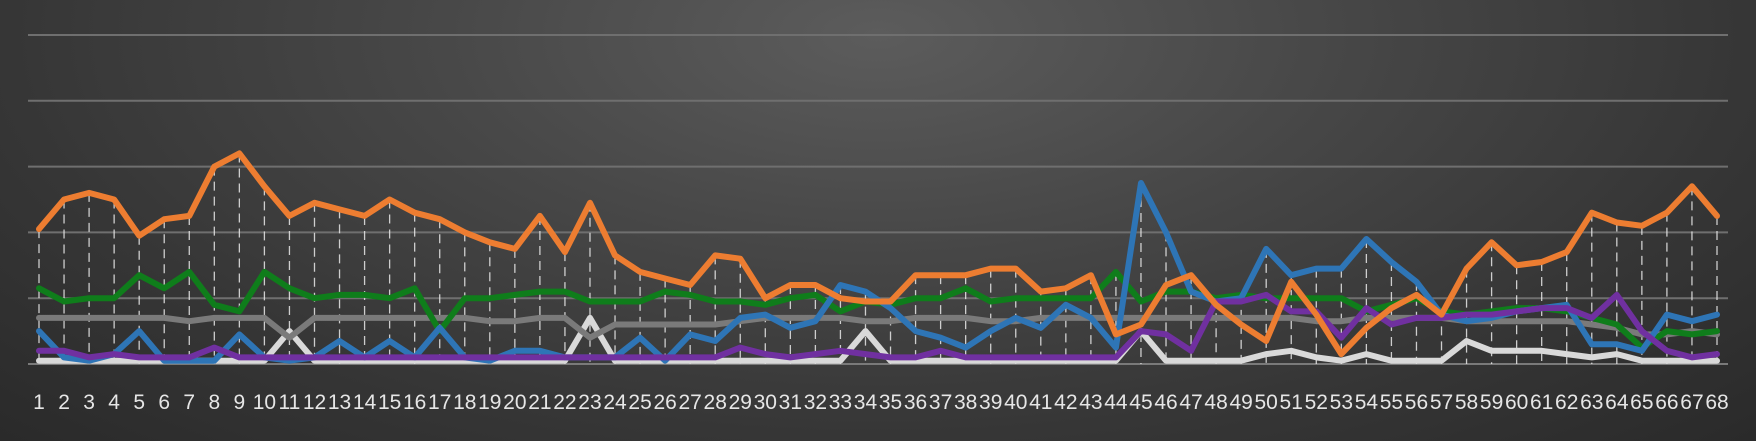  I want to click on x-tick-label: 66, so click(1666, 402).